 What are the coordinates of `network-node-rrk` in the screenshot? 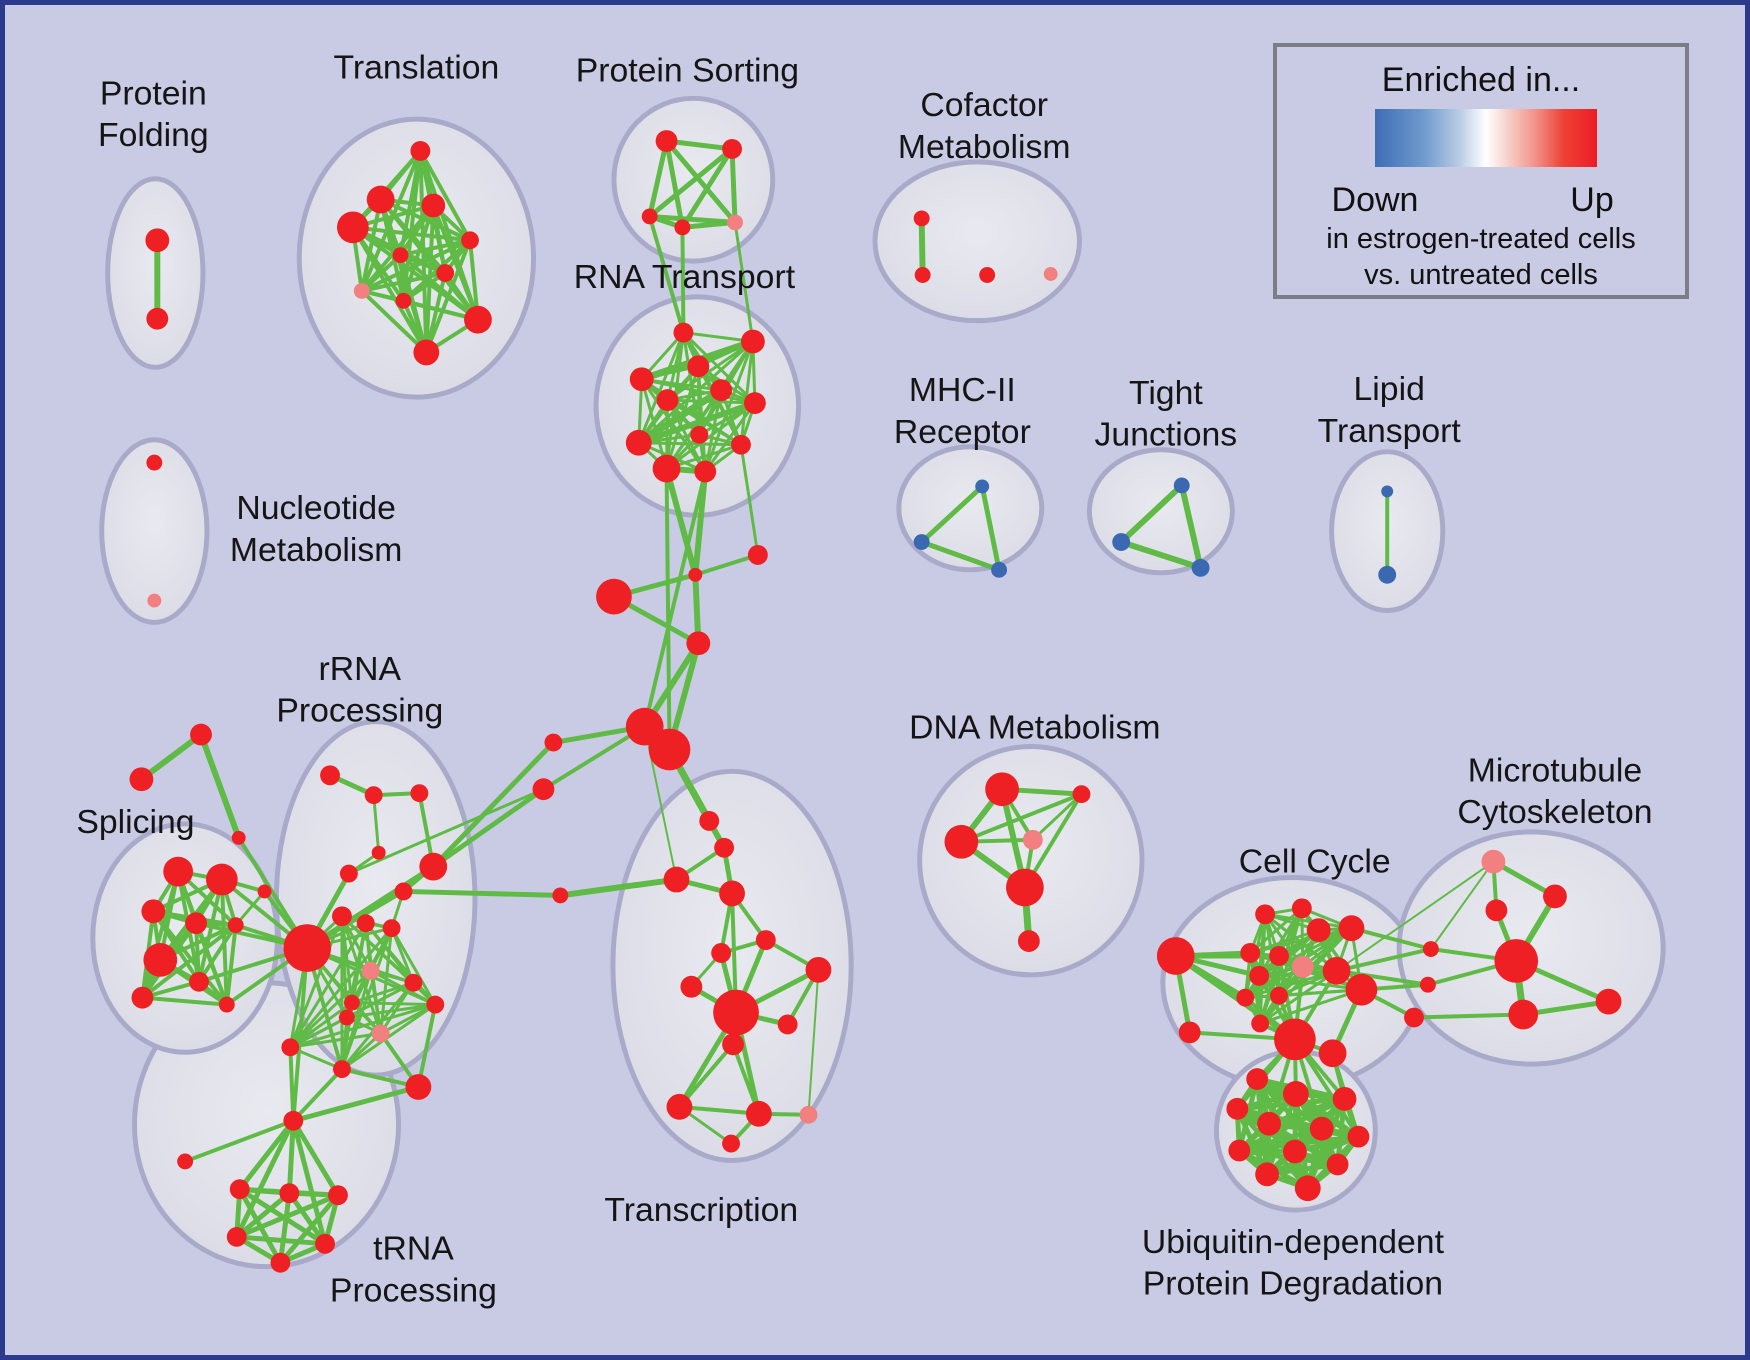 It's located at (351, 1002).